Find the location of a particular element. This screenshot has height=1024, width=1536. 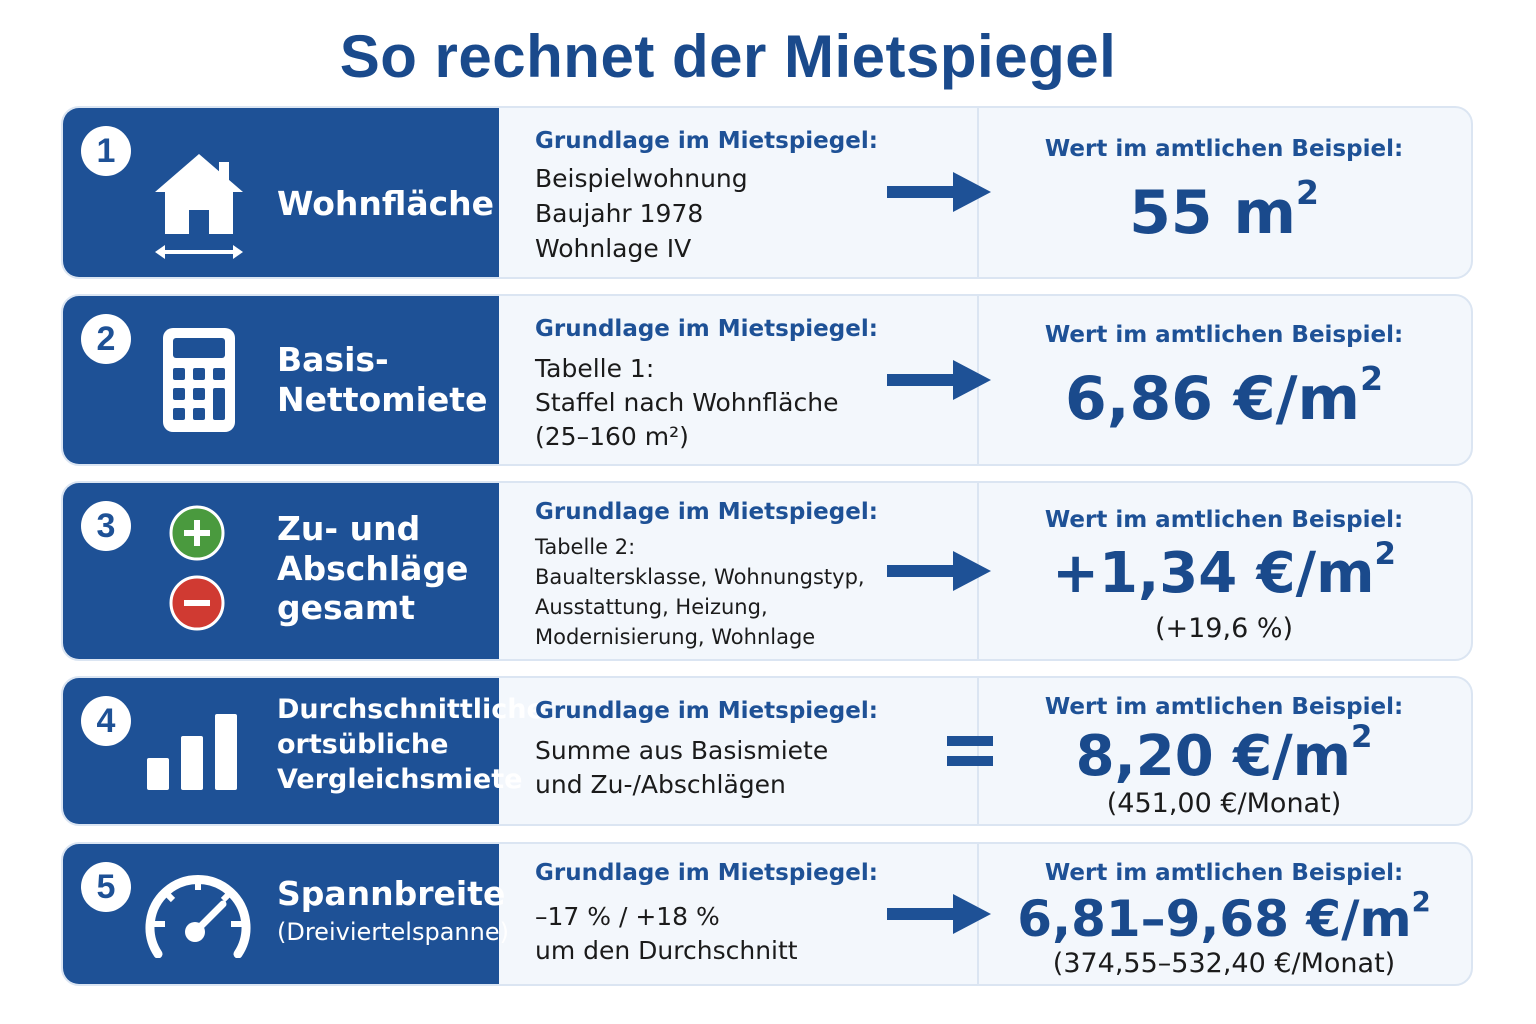

step-5-basis-heading: Grundlage im Mietspiegel: is located at coordinates (706, 873).